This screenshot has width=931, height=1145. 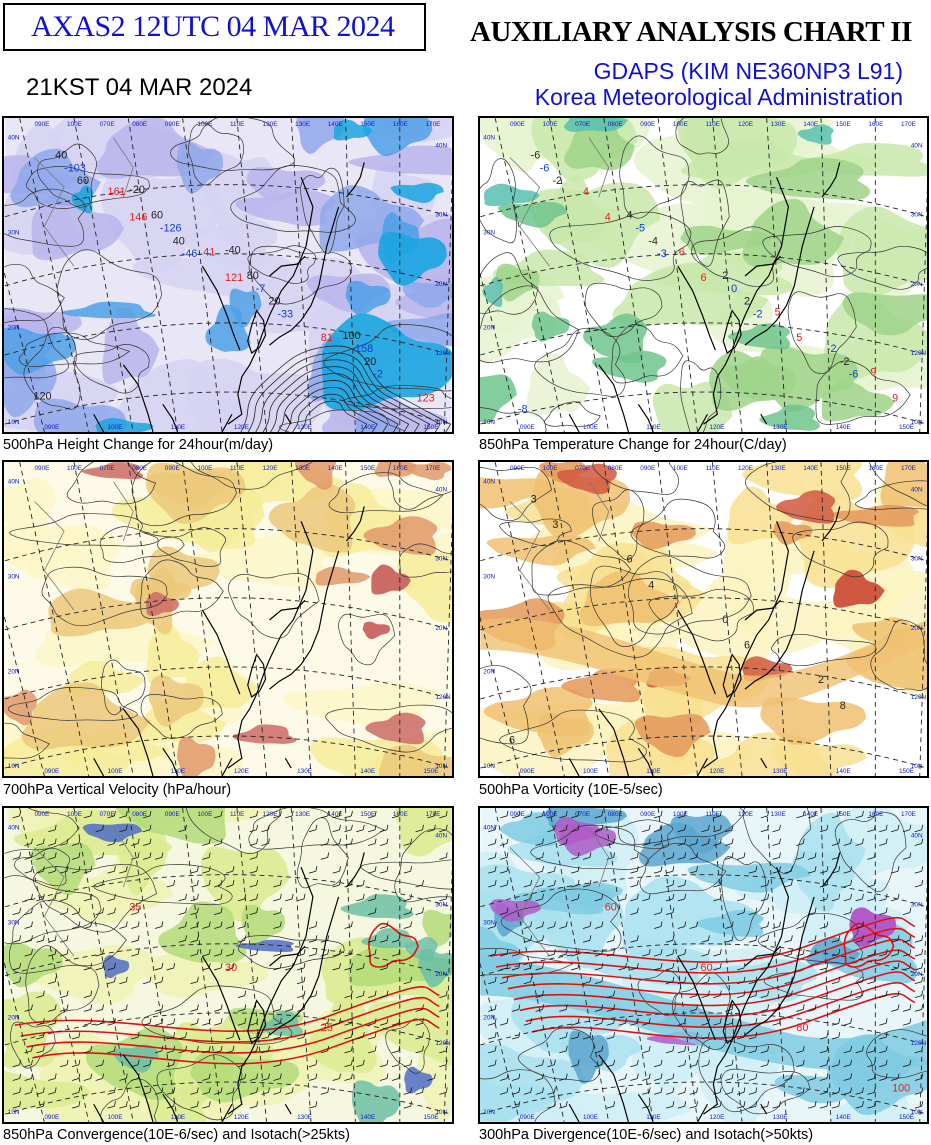 I want to click on model-name: GDAPS (KIM NE360NP3 L91), so click(x=748, y=71).